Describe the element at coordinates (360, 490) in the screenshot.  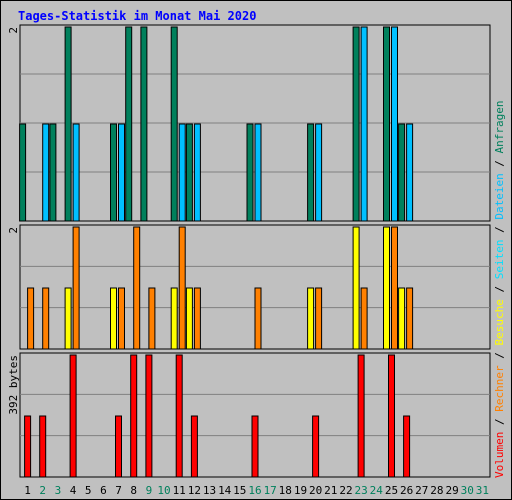
I see `day-label-23: 23` at that location.